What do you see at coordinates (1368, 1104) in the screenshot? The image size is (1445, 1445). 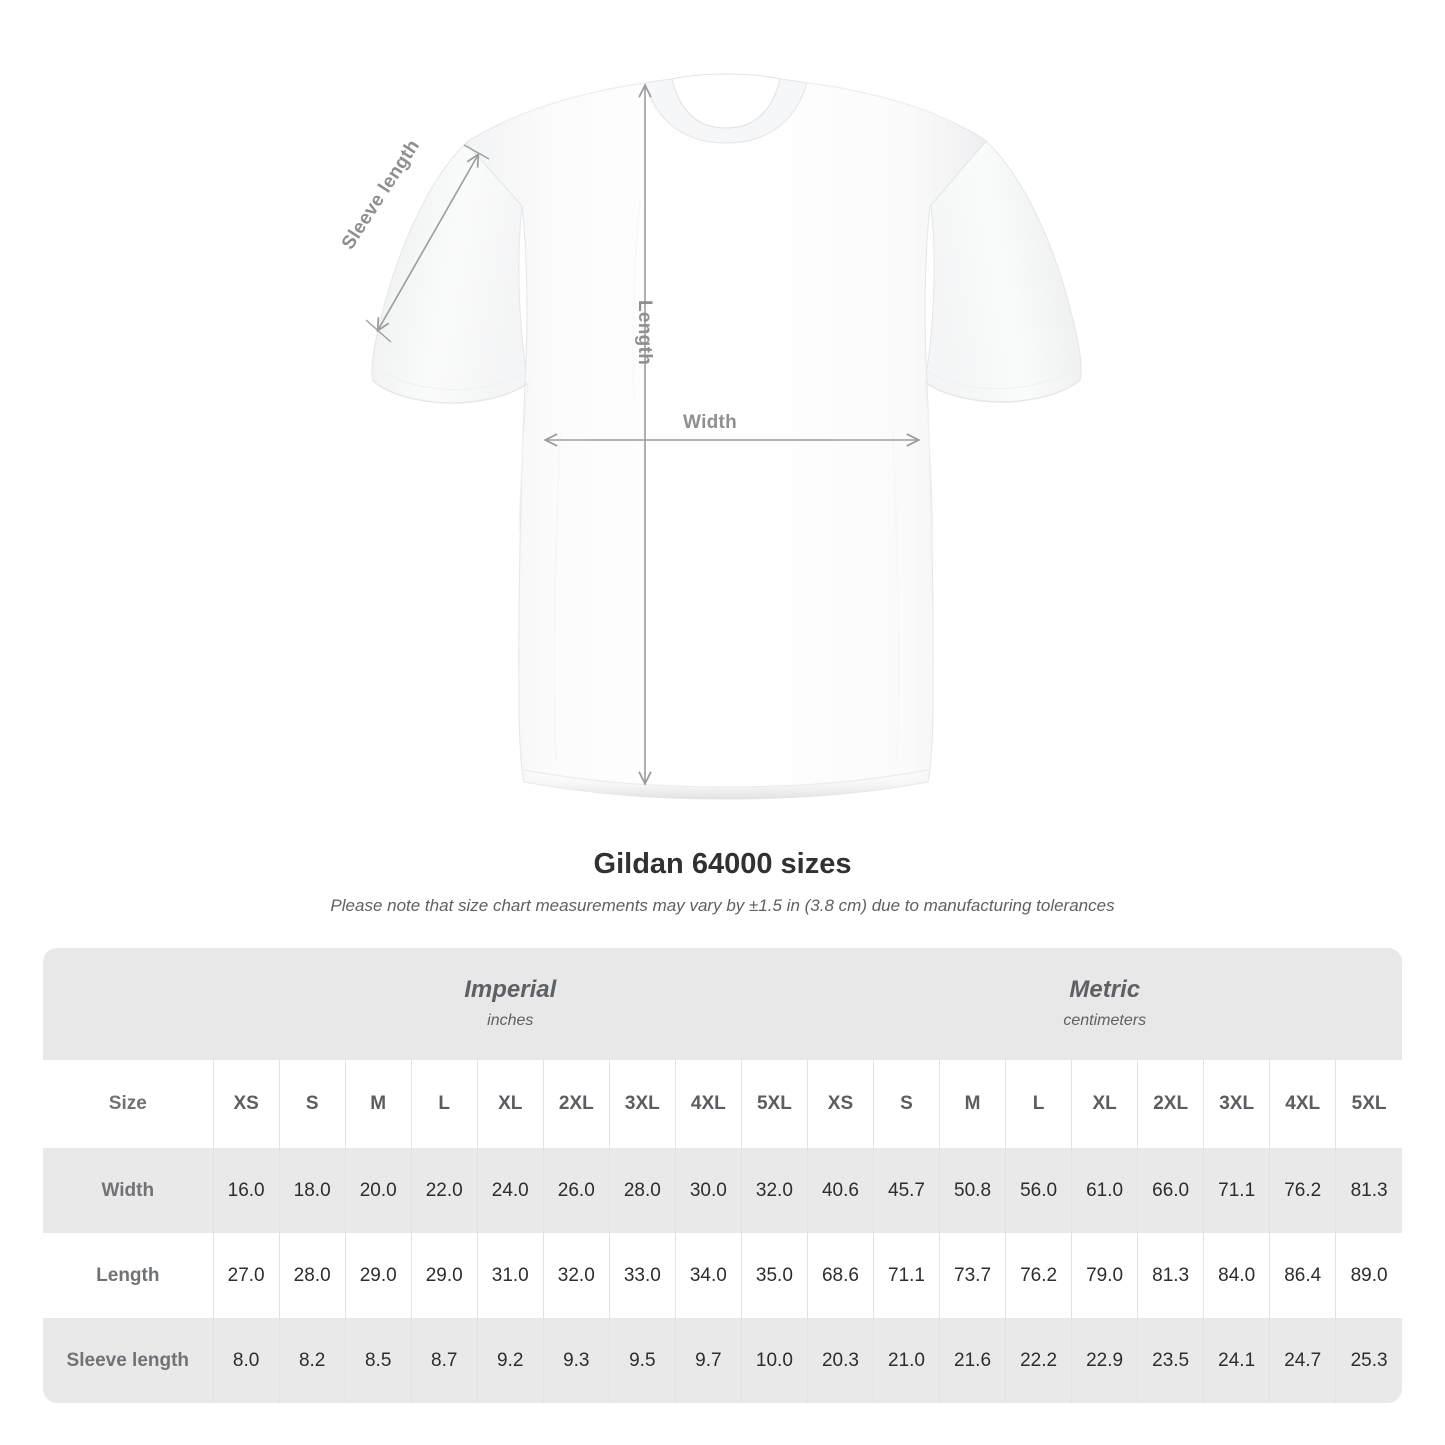 I see `size-header-metric-5xl: 5XL` at bounding box center [1368, 1104].